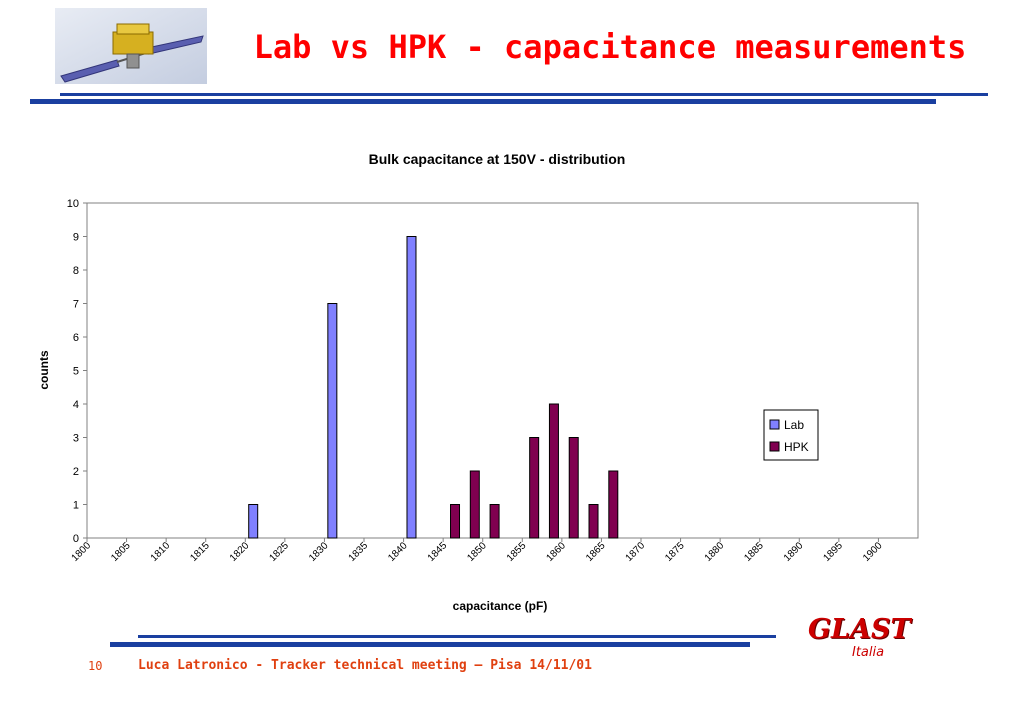 The height and width of the screenshot is (708, 1023). I want to click on x-tick-label: 1805, so click(121, 552).